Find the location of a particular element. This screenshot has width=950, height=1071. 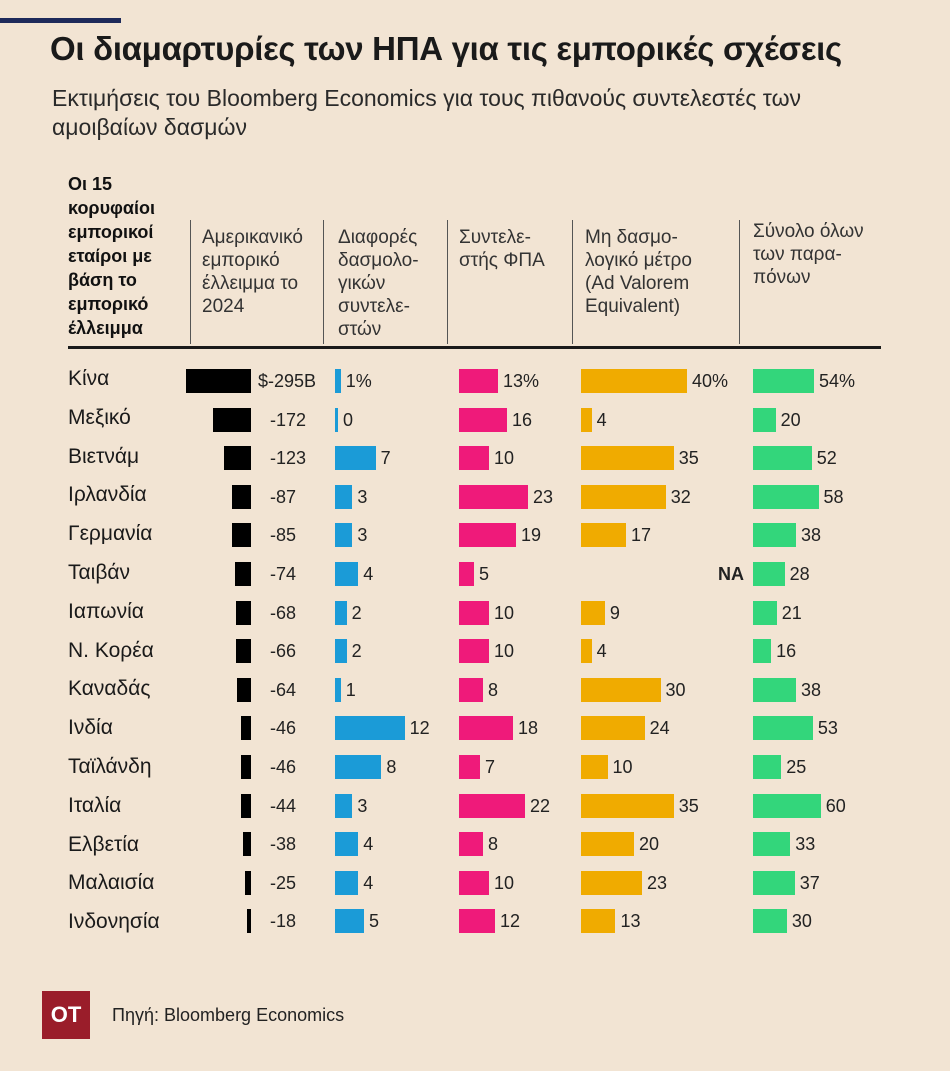

non-tariff-na-label: NA is located at coordinates (731, 574).